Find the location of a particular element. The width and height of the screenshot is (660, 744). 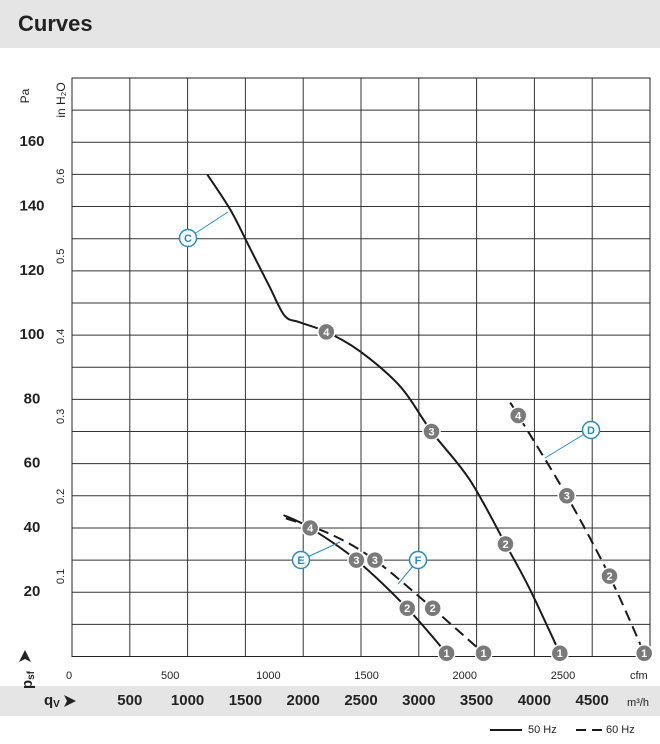

y-symbol-main: p is located at coordinates (27, 684).